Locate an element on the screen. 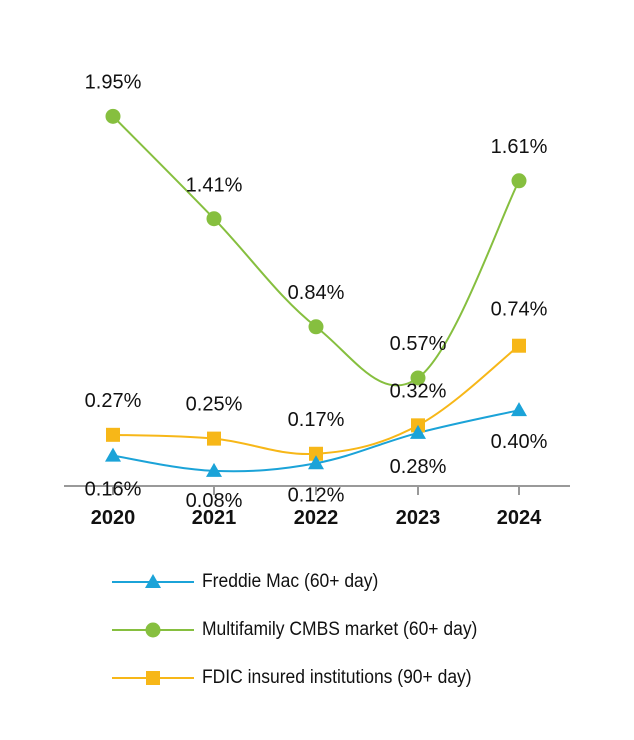 This screenshot has height=740, width=634. x-tick-label: 2021 is located at coordinates (214, 518).